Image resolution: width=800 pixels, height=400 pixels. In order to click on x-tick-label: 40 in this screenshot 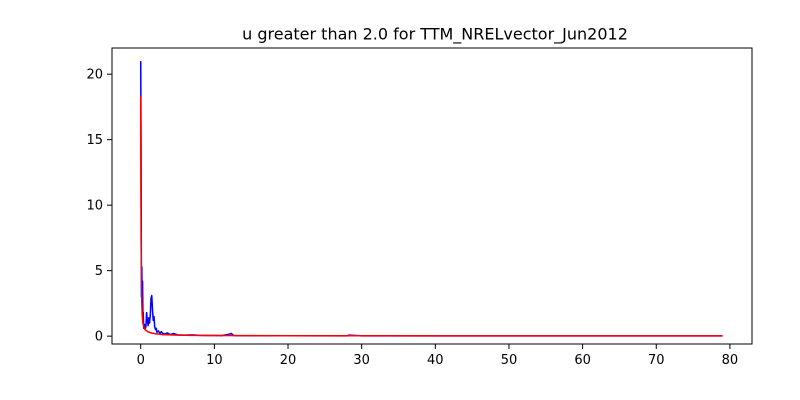, I will do `click(435, 360)`.